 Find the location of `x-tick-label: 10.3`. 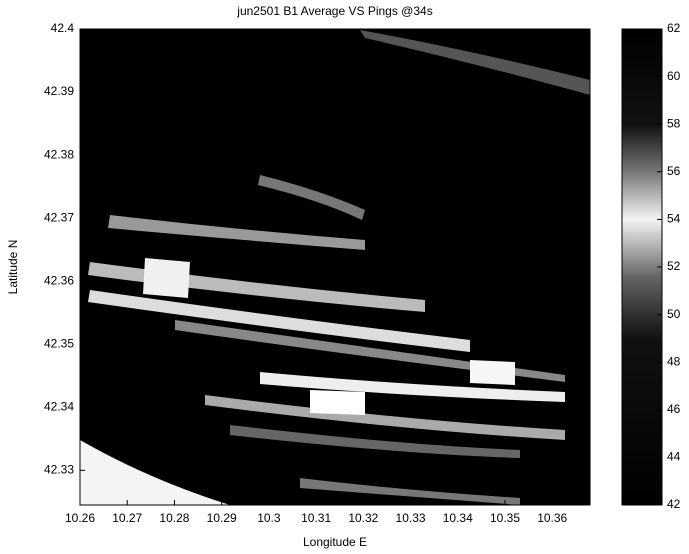

x-tick-label: 10.3 is located at coordinates (269, 518).